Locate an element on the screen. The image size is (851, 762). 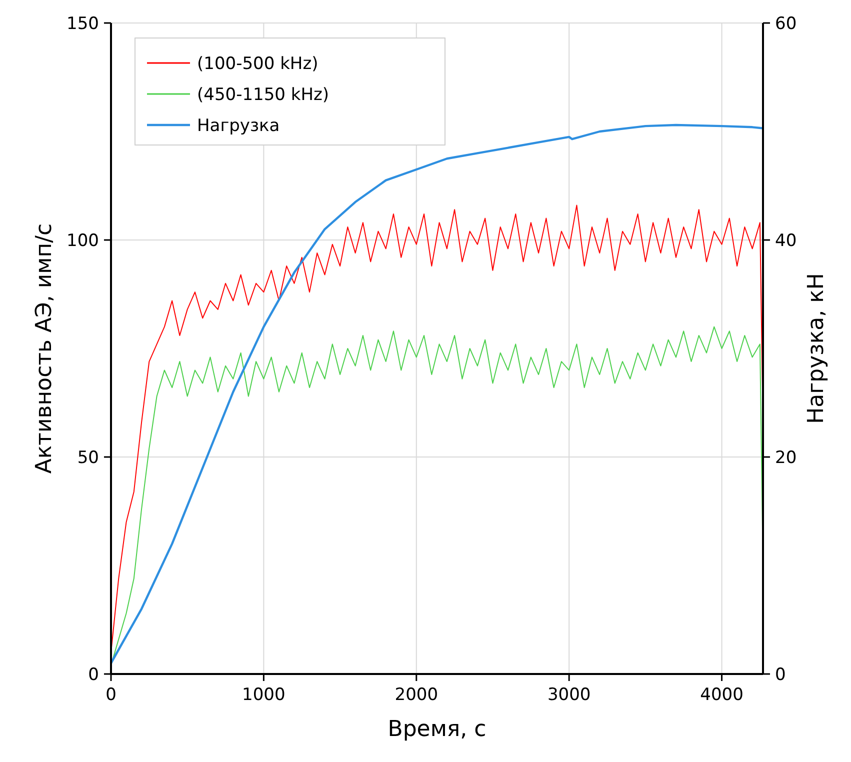
y2-tick-label: 0 is located at coordinates (780, 675).